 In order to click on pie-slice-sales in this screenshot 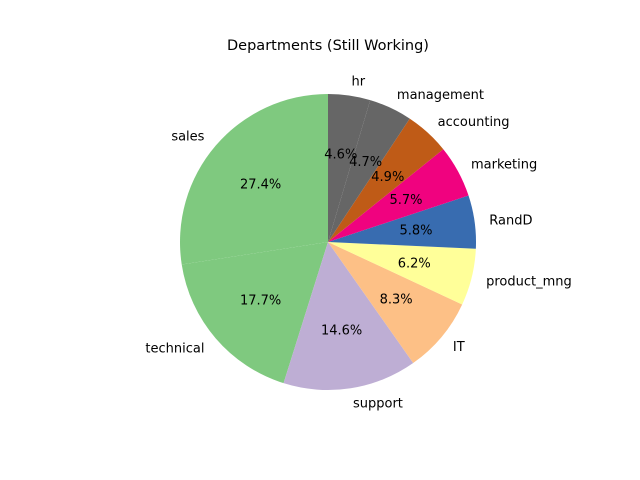, I will do `click(254, 179)`.